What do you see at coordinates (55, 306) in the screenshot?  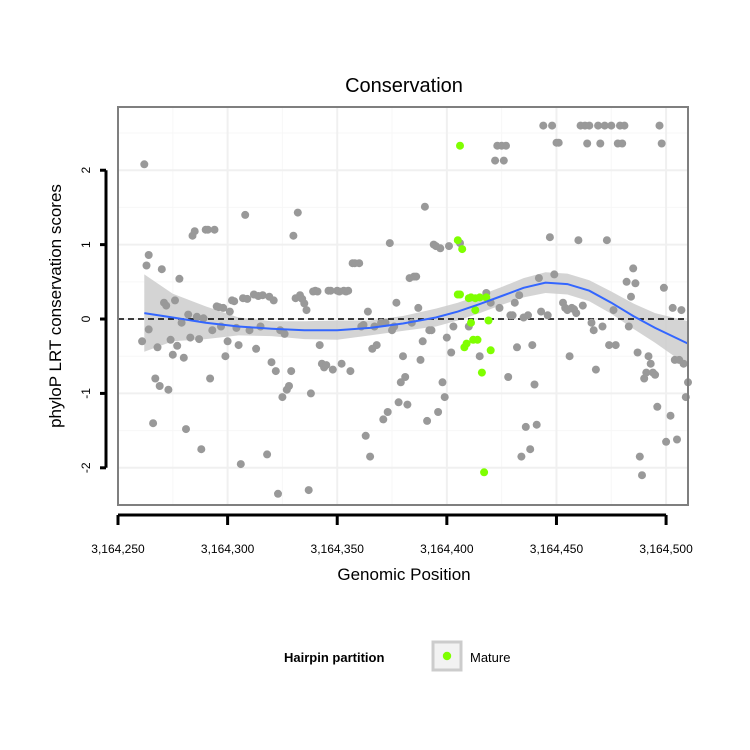 I see `y-axis-title: phyloP LRT conservation scores` at bounding box center [55, 306].